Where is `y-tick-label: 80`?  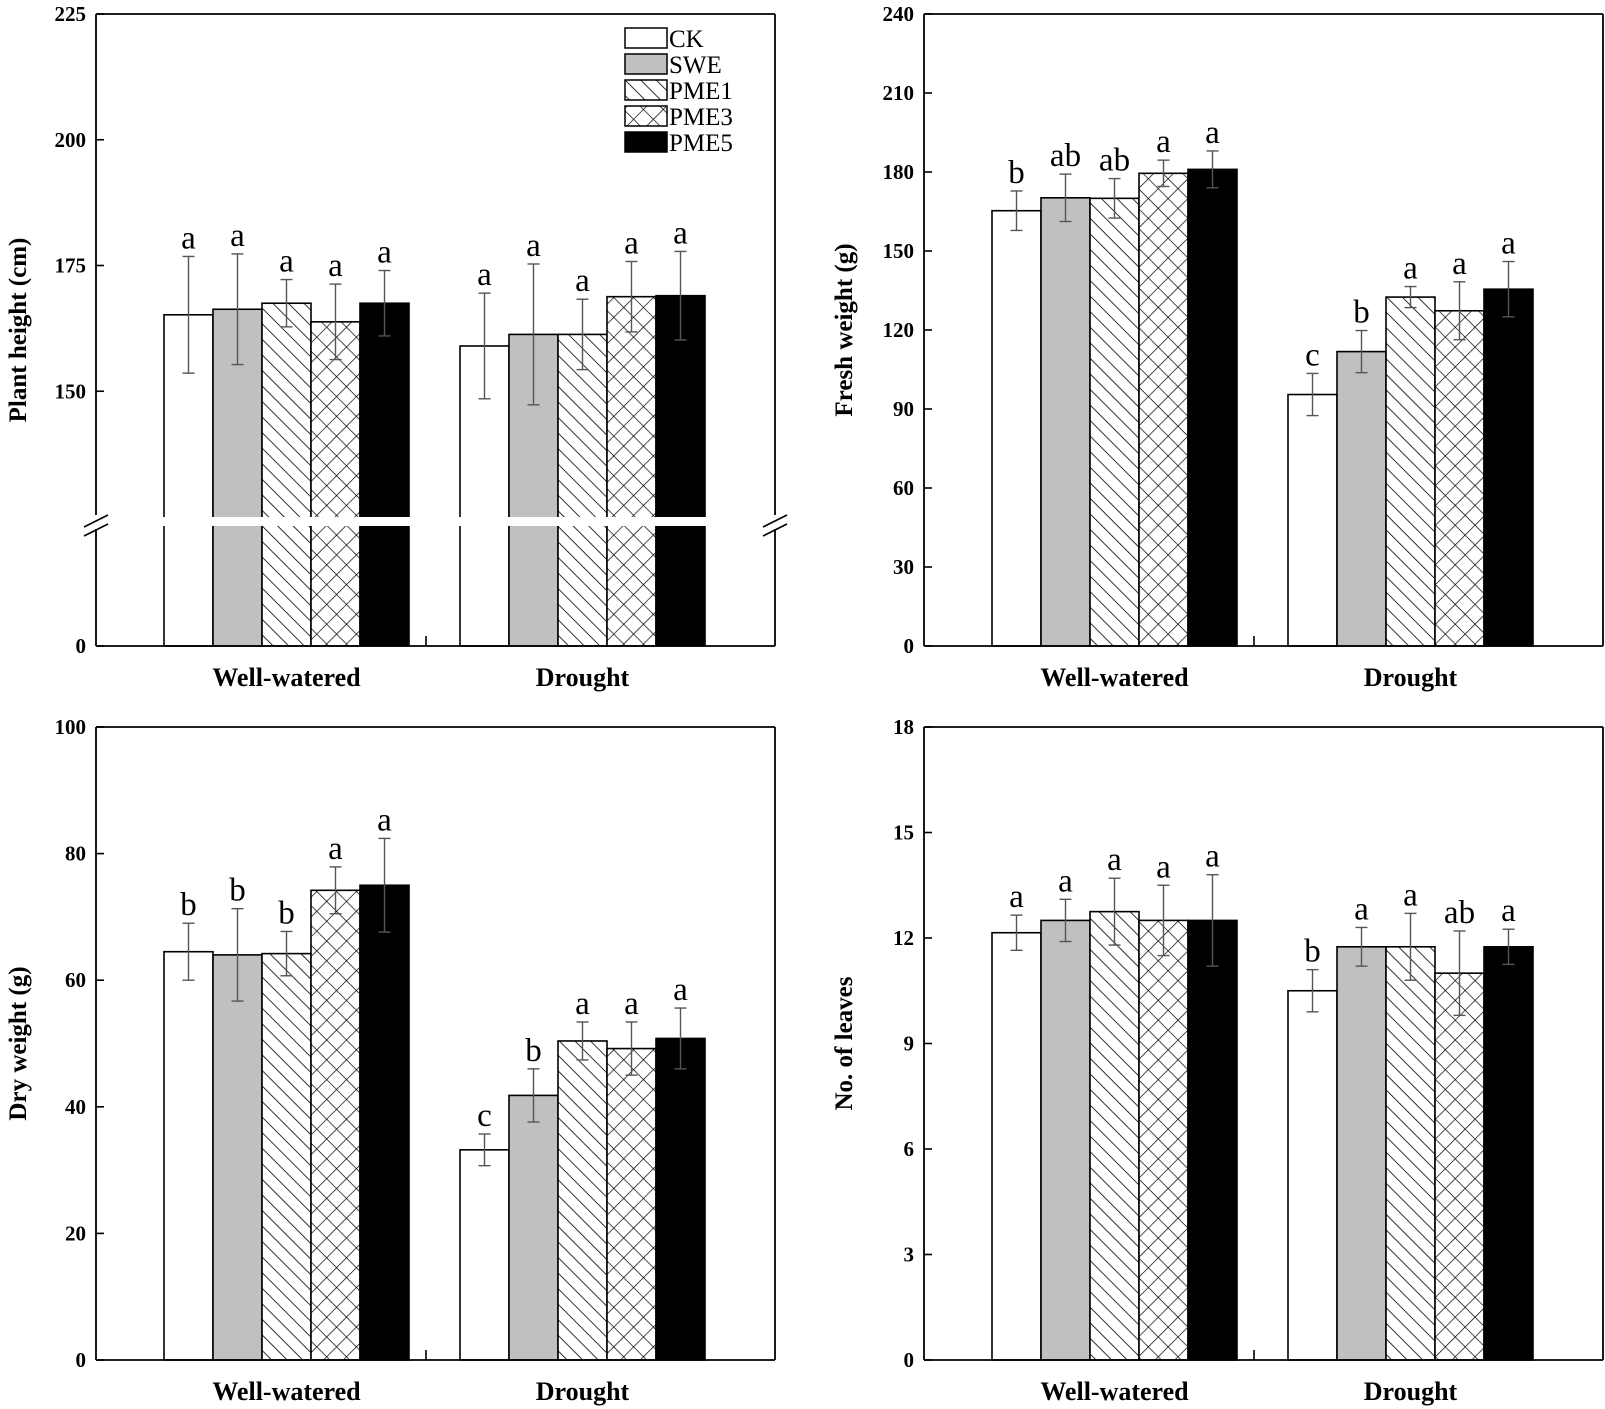
y-tick-label: 80 is located at coordinates (75, 854).